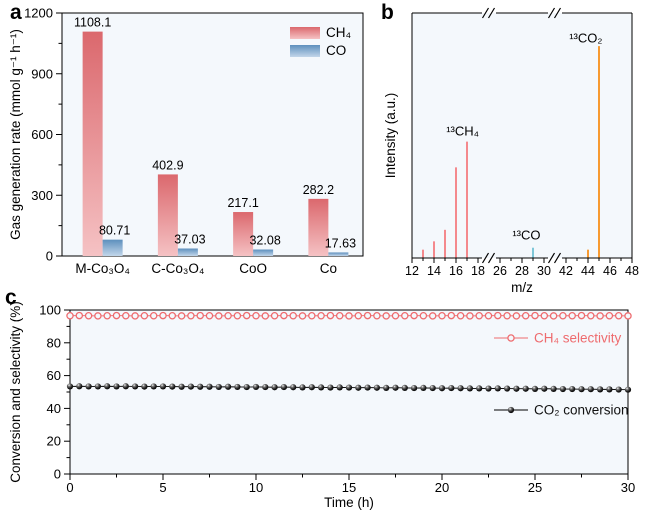 Image resolution: width=650 pixels, height=514 pixels. Describe the element at coordinates (162, 487) in the screenshot. I see `x-tick-label: 5` at that location.